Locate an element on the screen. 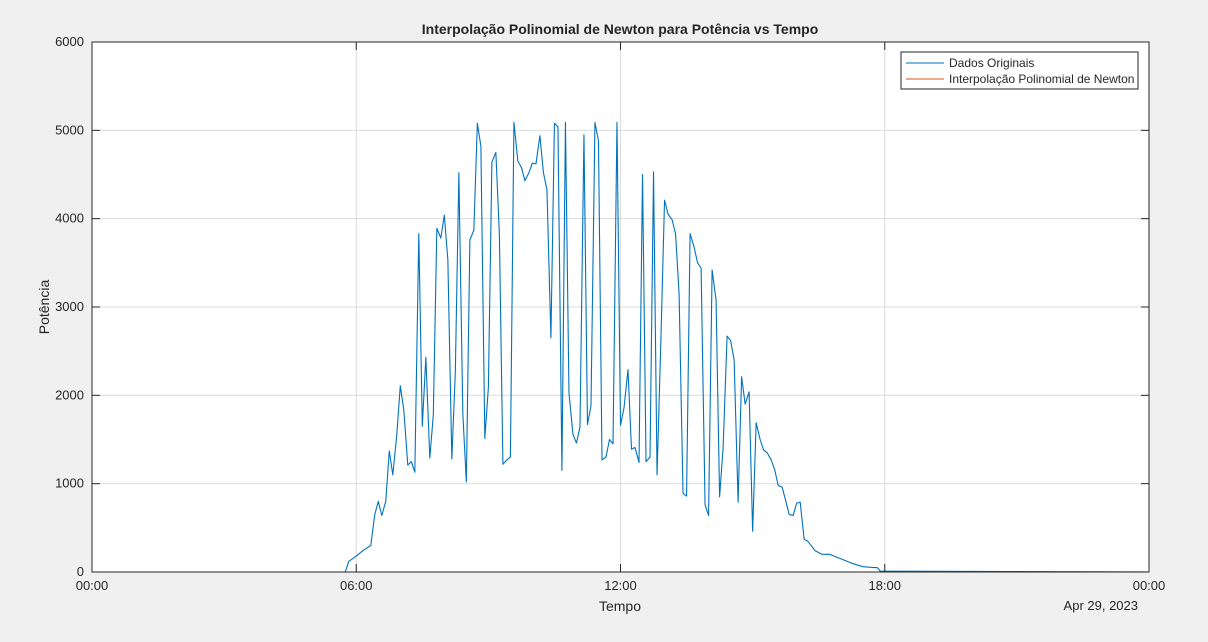  x-tick-label: 18:00 is located at coordinates (884, 585).